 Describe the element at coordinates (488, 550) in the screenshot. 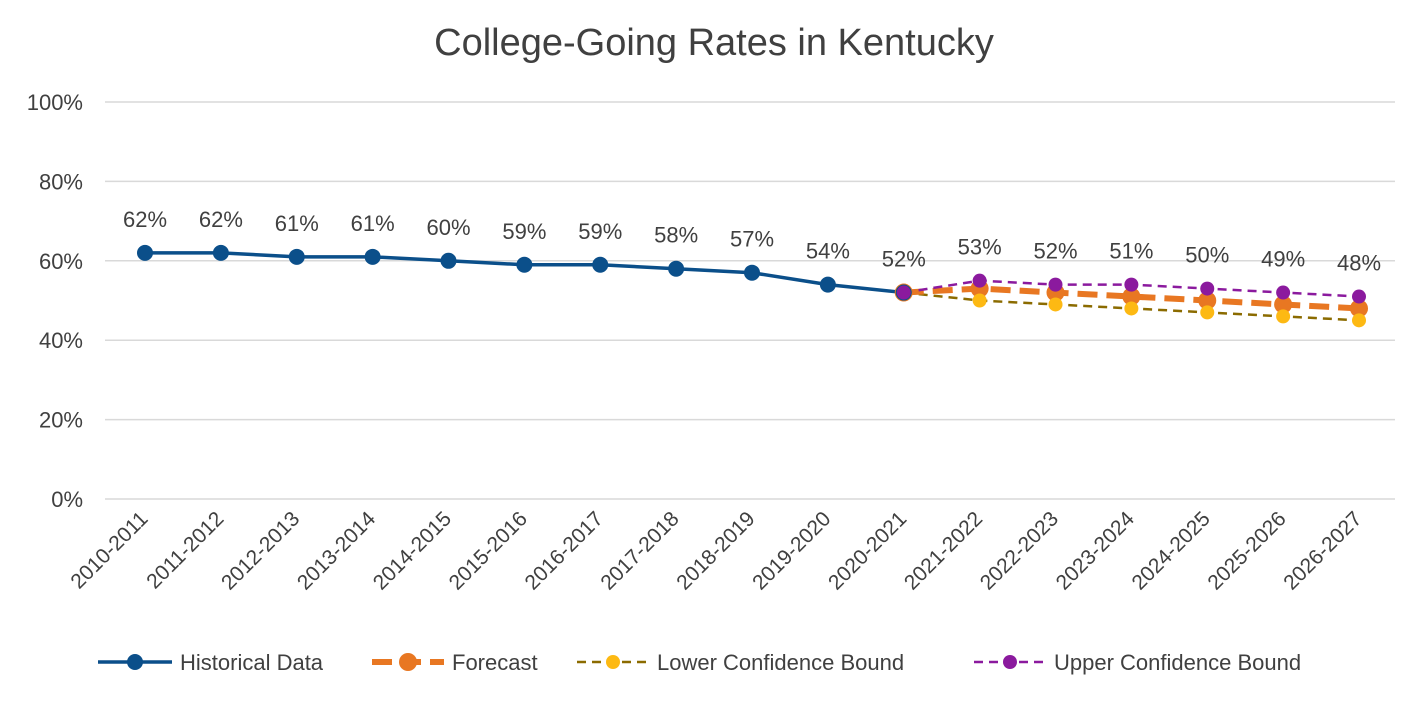

I see `x-tick-label: 2015-2016` at that location.